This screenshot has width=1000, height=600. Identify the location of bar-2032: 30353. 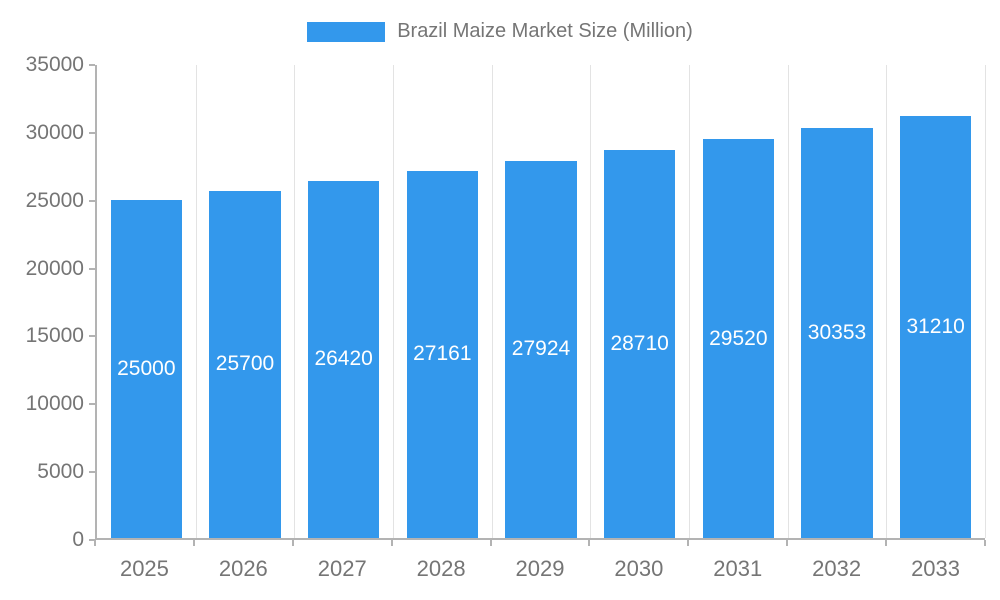
(837, 332).